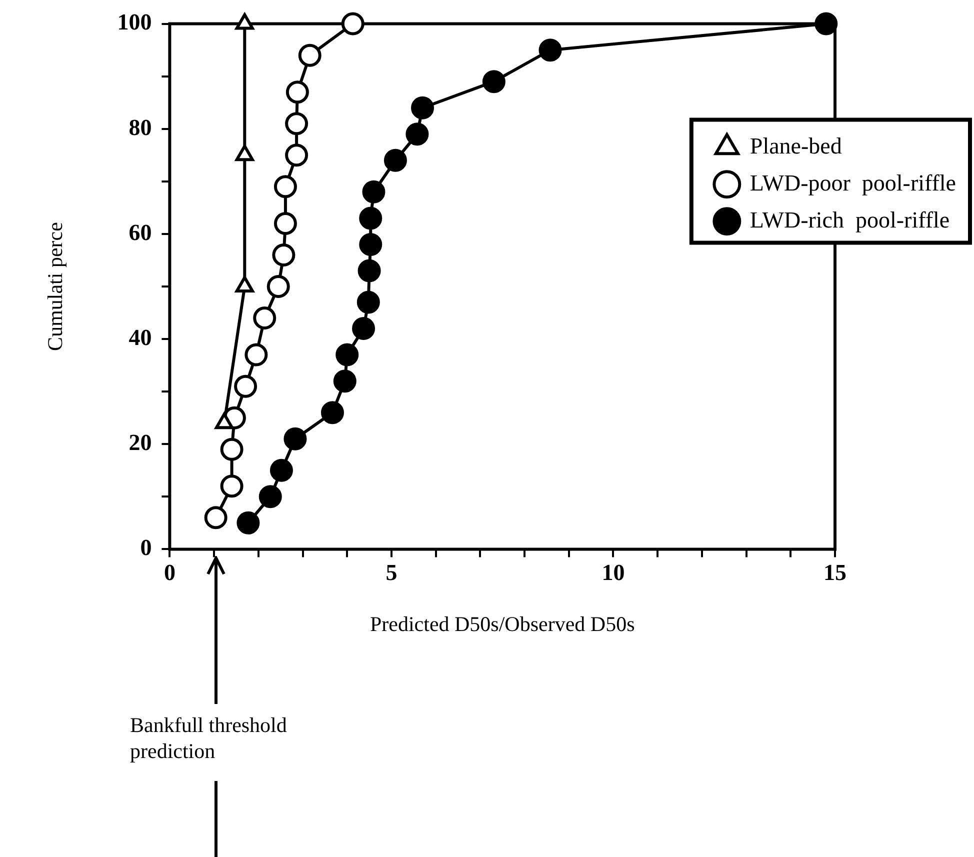 The height and width of the screenshot is (857, 974). Describe the element at coordinates (140, 127) in the screenshot. I see `y-tick-label: 80` at that location.